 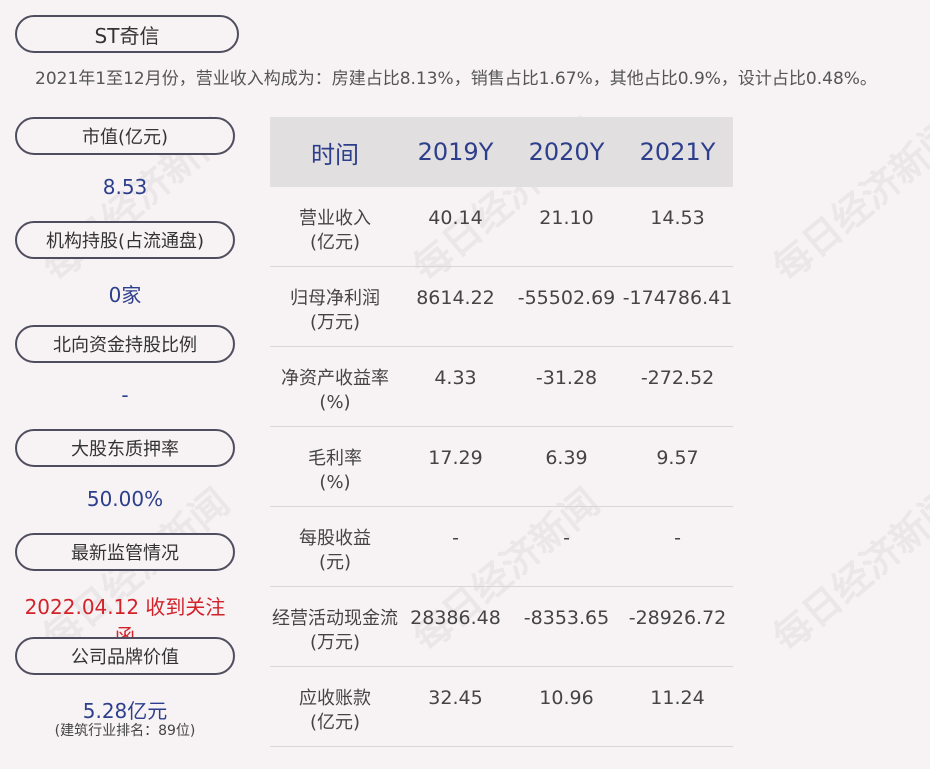 What do you see at coordinates (566, 618) in the screenshot?
I see `cell-value: -8353.65` at bounding box center [566, 618].